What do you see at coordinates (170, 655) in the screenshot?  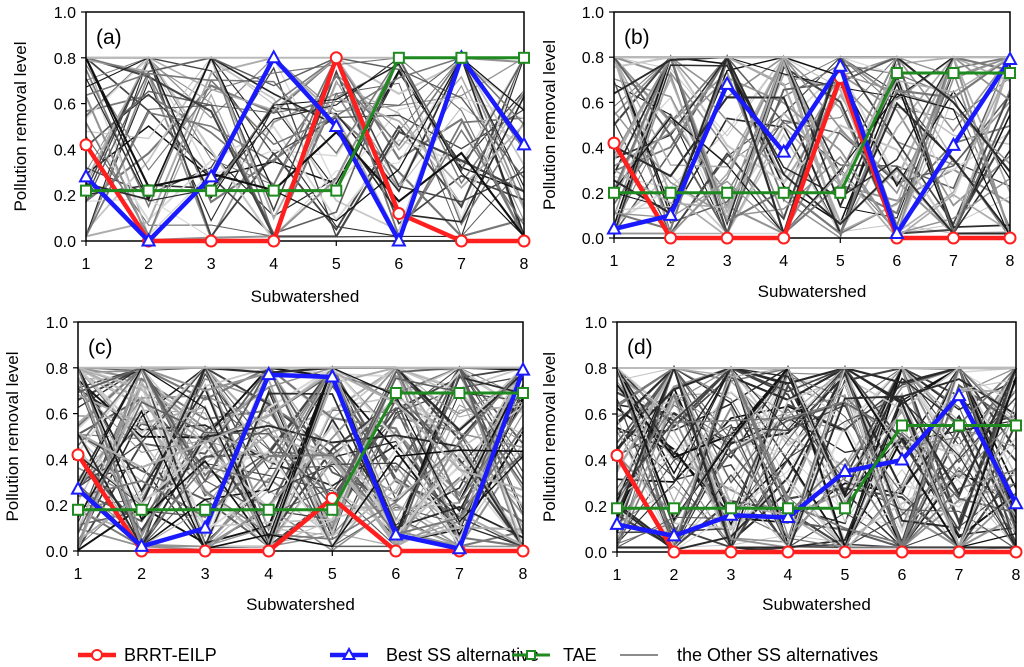 I see `legend-label: BRRT-EILP` at bounding box center [170, 655].